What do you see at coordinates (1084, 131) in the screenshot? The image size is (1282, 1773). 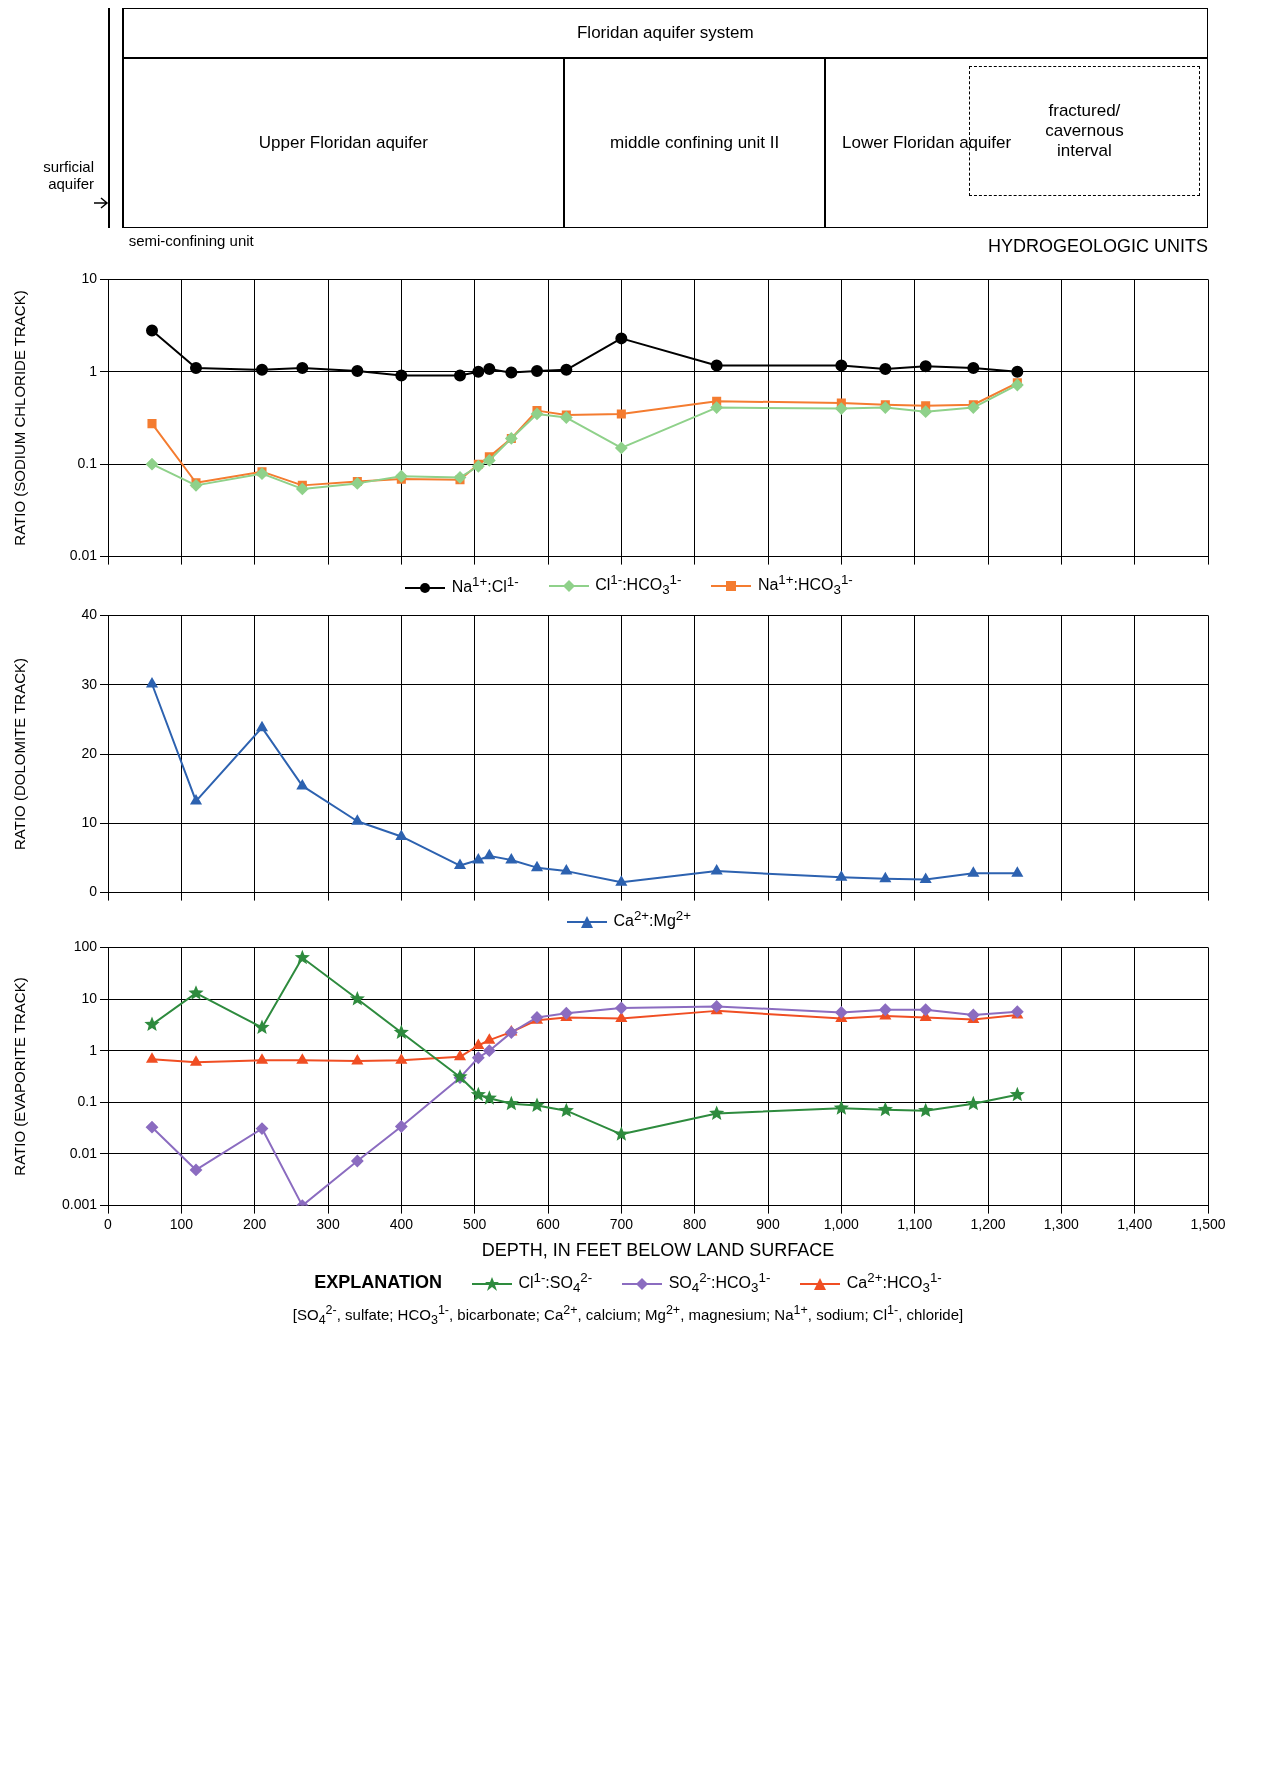 I see `text: fractured/ cavernous interval` at bounding box center [1084, 131].